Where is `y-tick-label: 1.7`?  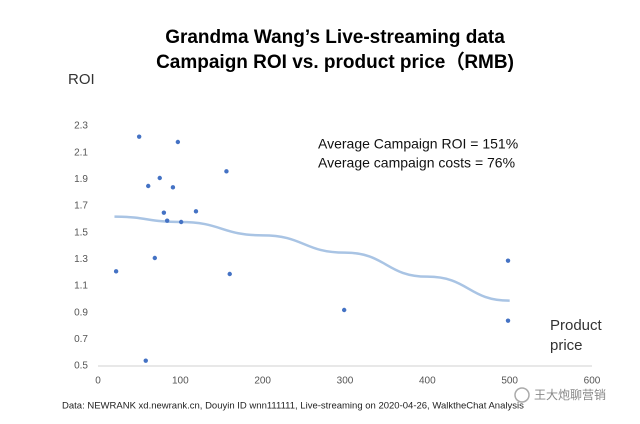 y-tick-label: 1.7 is located at coordinates (81, 206).